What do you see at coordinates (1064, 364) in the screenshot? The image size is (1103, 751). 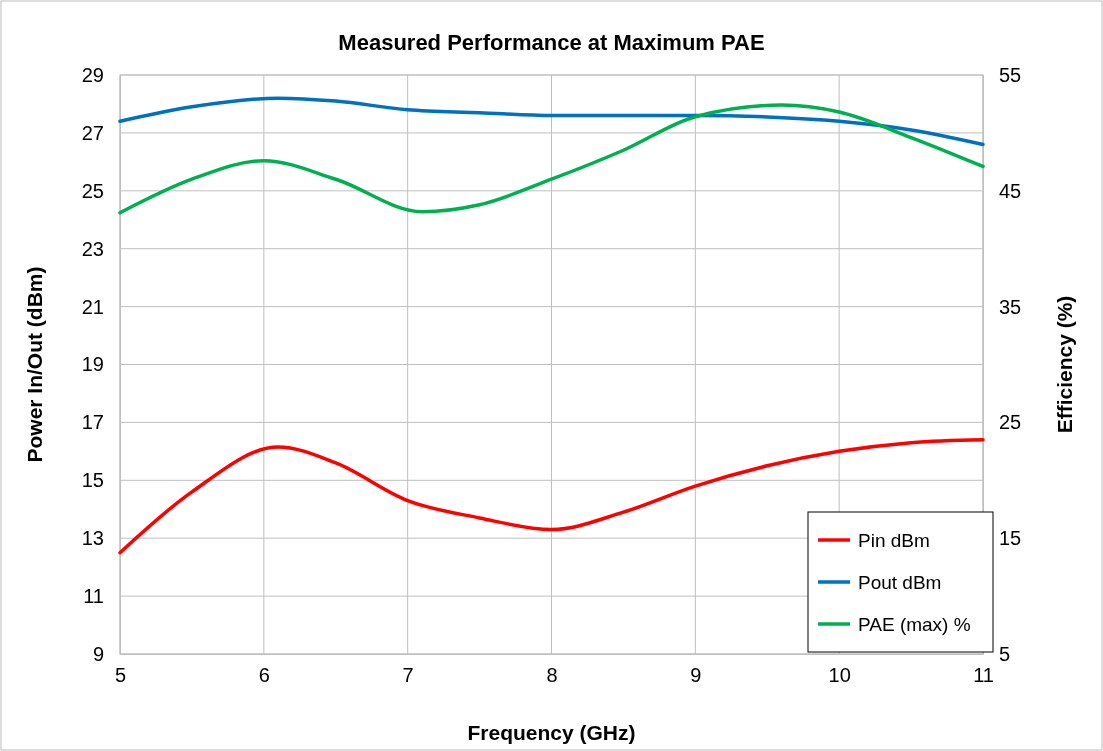 I see `y2-axis-title: Efficiency (%)` at bounding box center [1064, 364].